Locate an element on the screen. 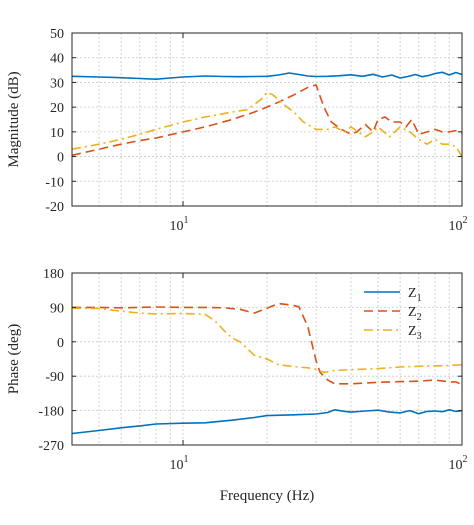 The width and height of the screenshot is (474, 525). y-tick-label: -10 is located at coordinates (54, 182).